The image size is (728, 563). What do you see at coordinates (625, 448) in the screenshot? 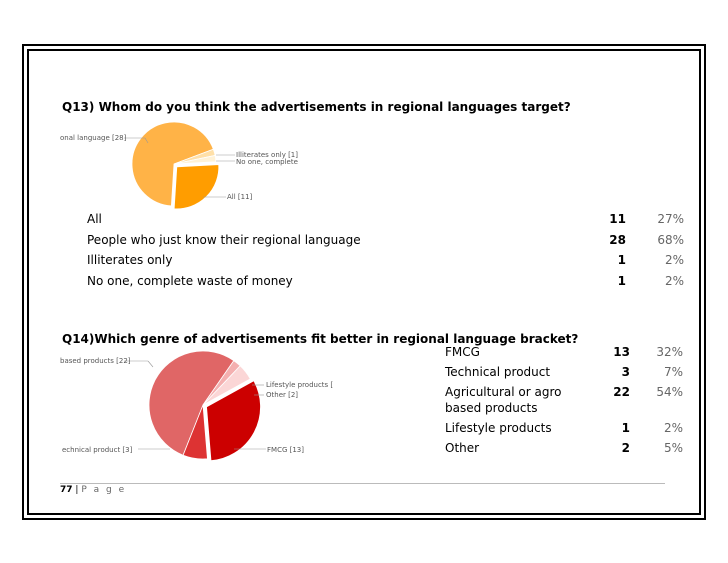
I see `q14-row-count: 2` at bounding box center [625, 448].